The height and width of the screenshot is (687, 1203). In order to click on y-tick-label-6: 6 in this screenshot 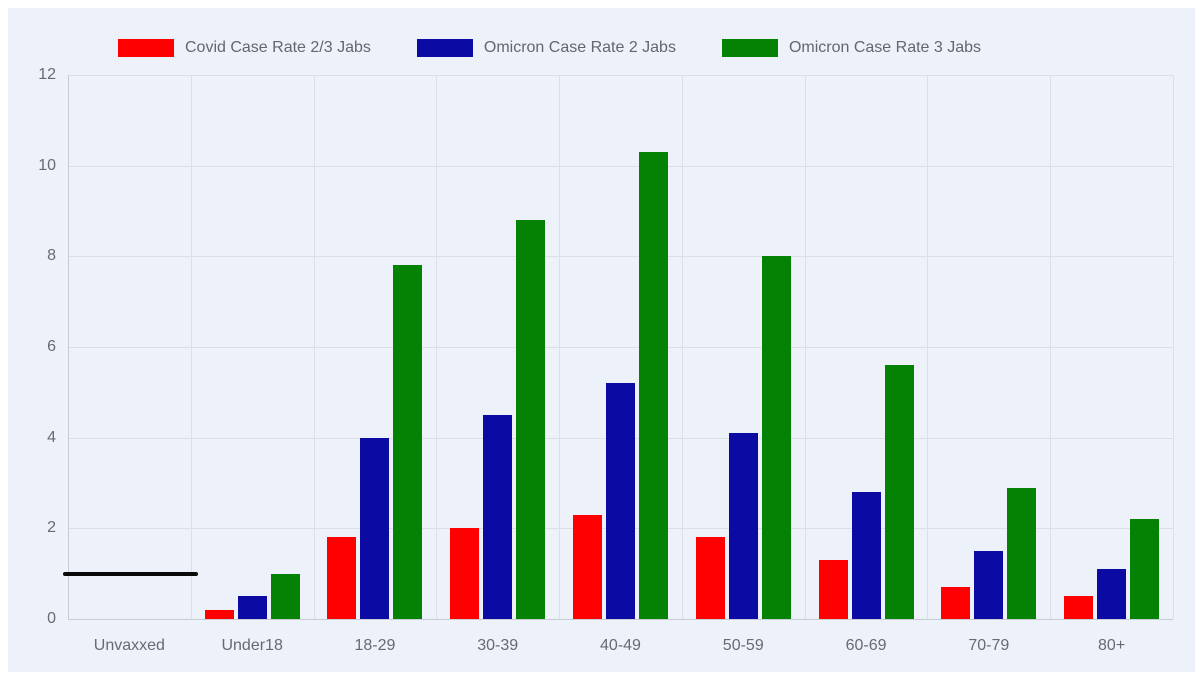, I will do `click(51, 346)`.